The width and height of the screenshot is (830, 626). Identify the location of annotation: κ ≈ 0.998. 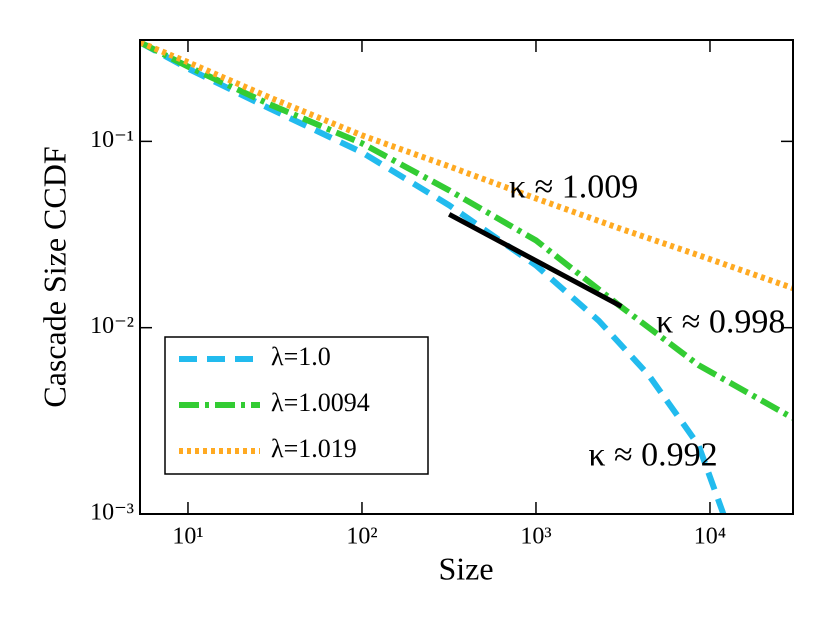
(720, 321).